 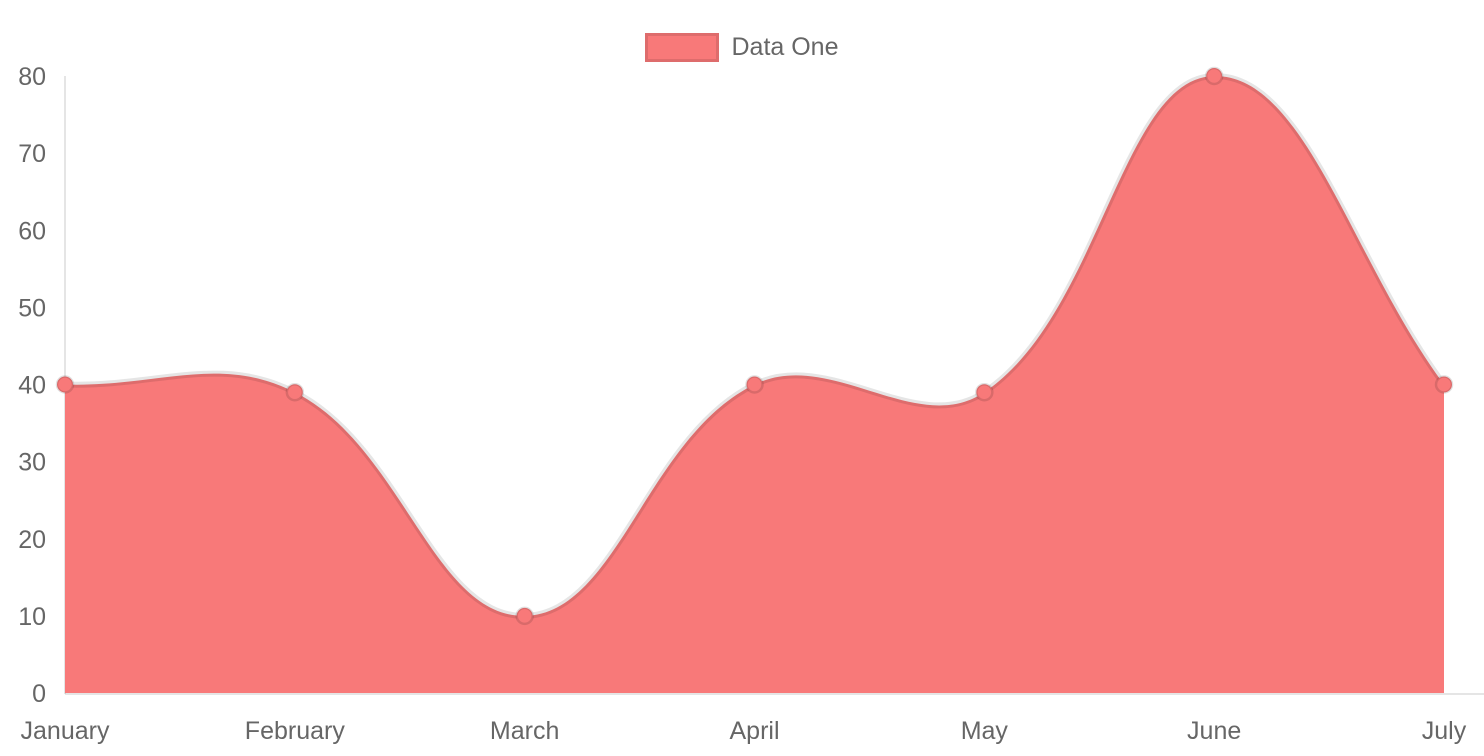 I want to click on x-tick-label: February, so click(x=295, y=731).